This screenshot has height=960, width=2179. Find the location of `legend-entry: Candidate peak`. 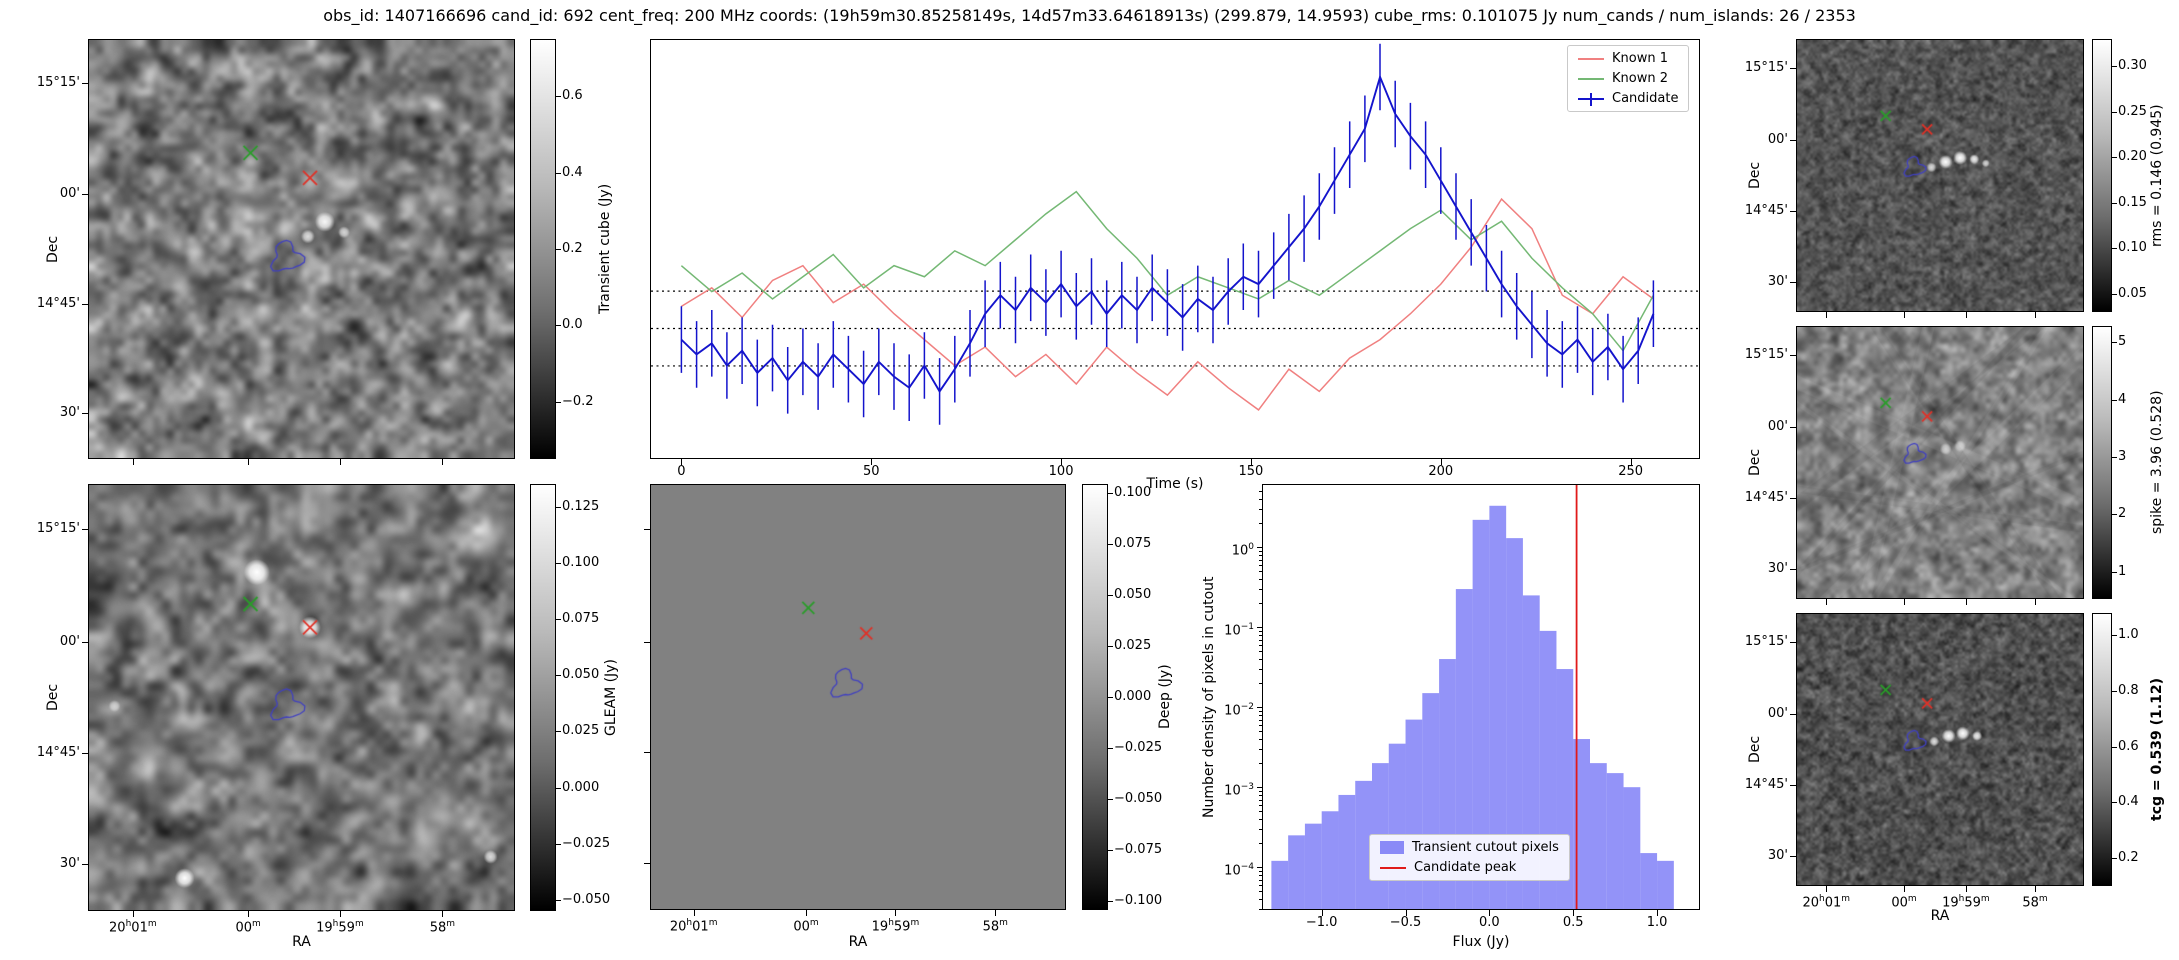

legend-entry: Candidate peak is located at coordinates (1469, 867).